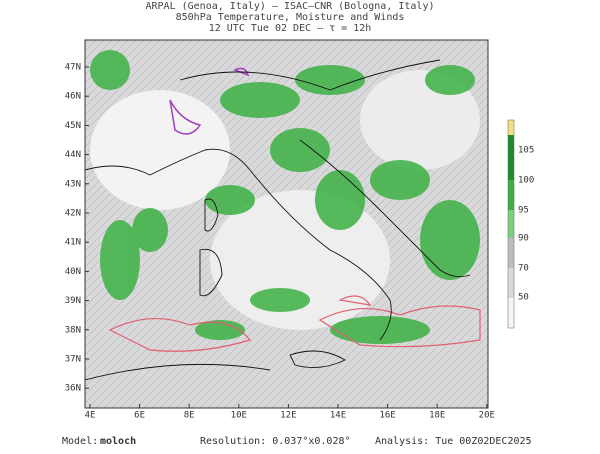 This screenshot has width=600, height=454. What do you see at coordinates (453, 441) in the screenshot?
I see `footer-analysis: Analysis: Tue 00Z02DEC2025` at bounding box center [453, 441].